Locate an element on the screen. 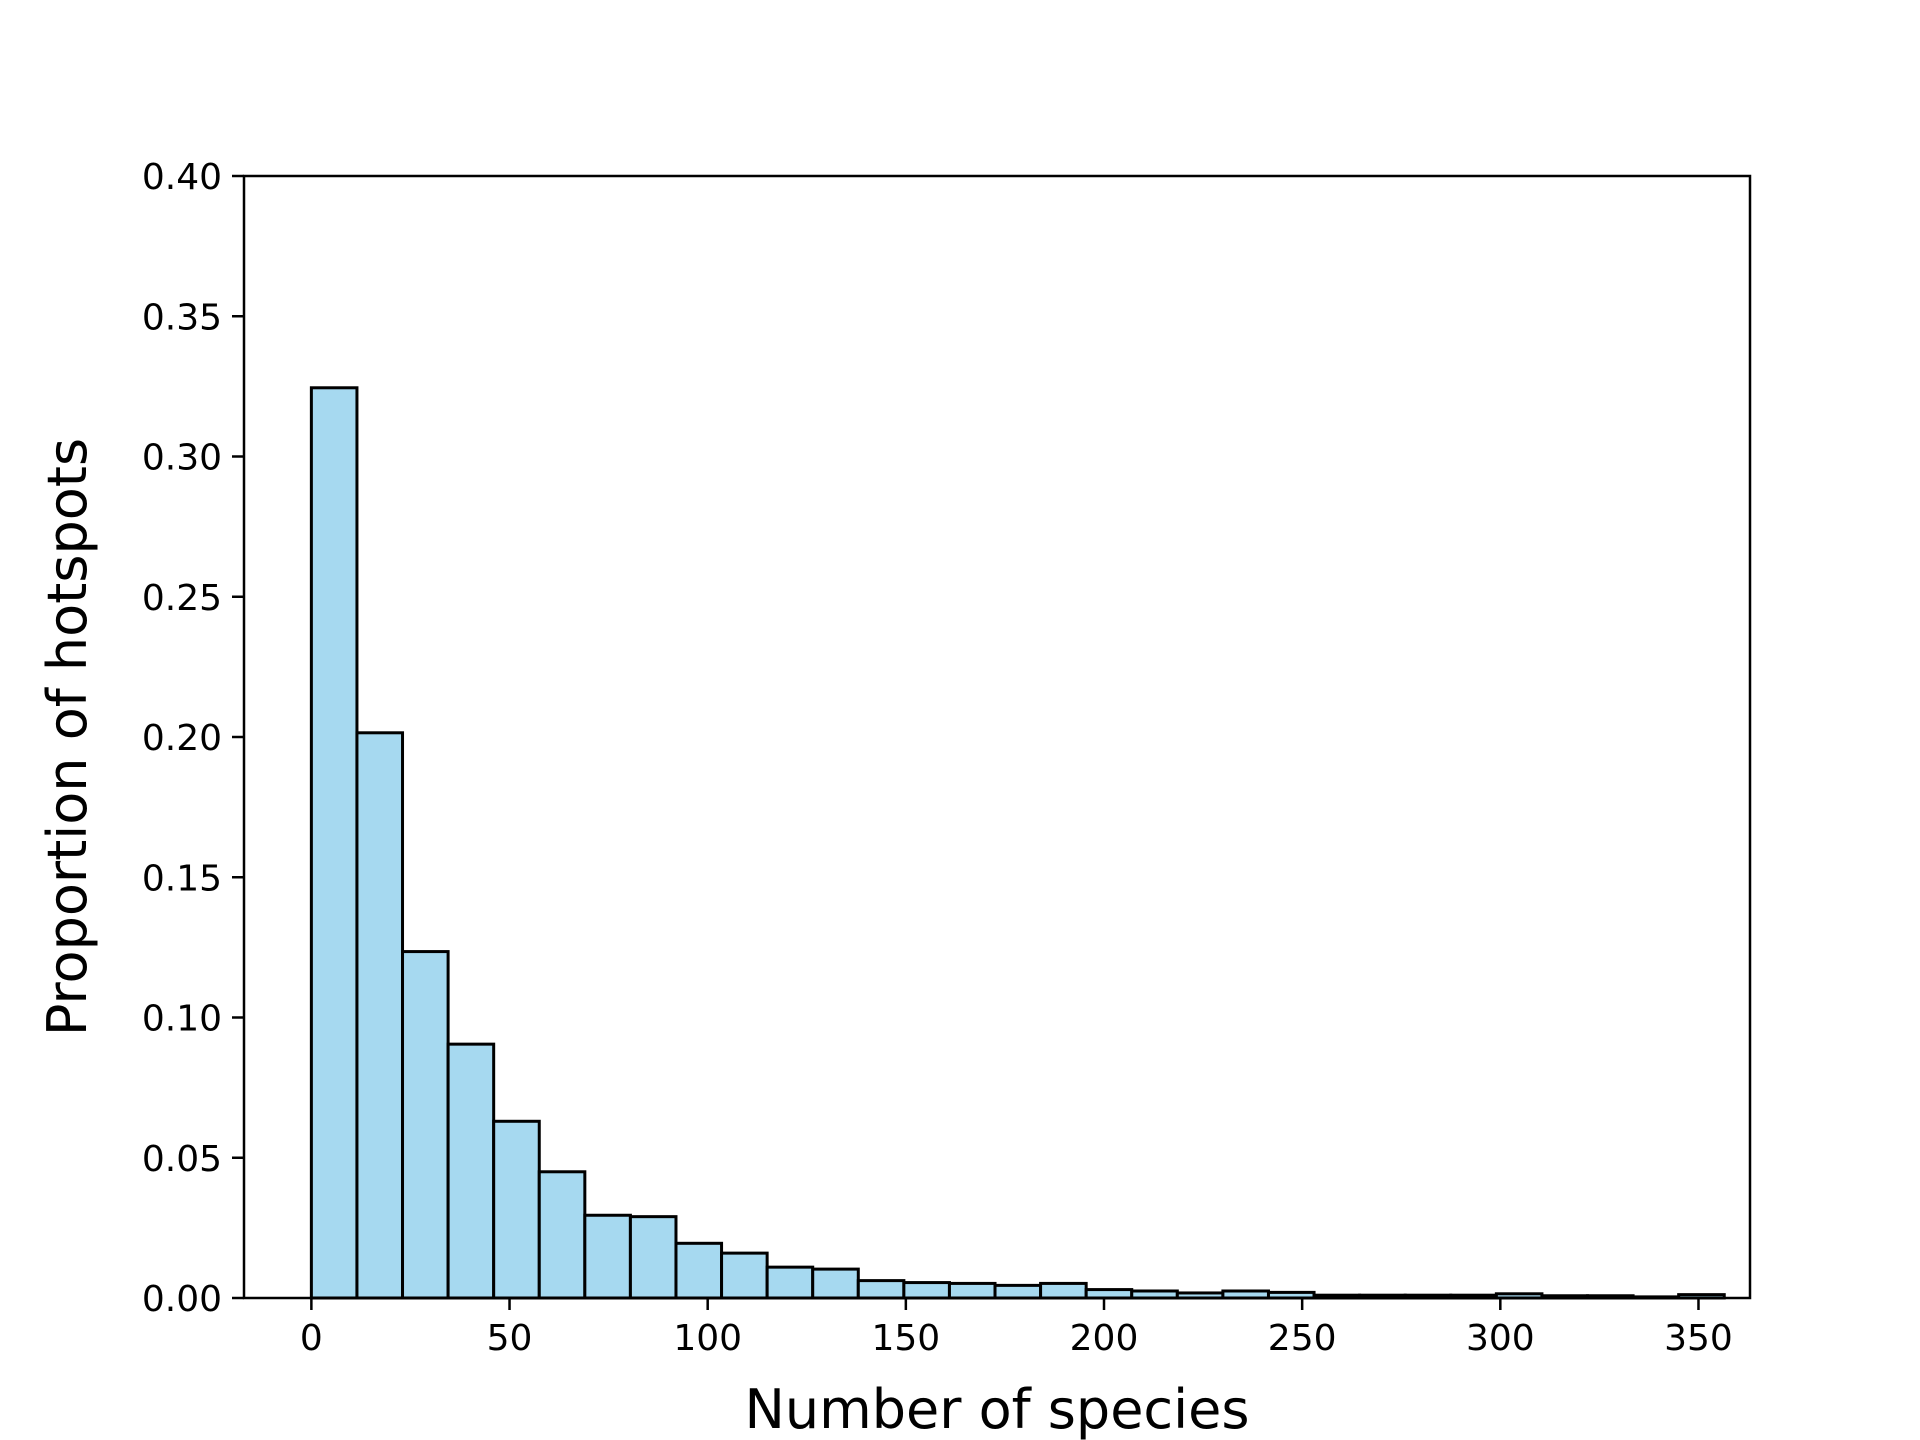  x-tick-label: 300 is located at coordinates (1500, 1338).